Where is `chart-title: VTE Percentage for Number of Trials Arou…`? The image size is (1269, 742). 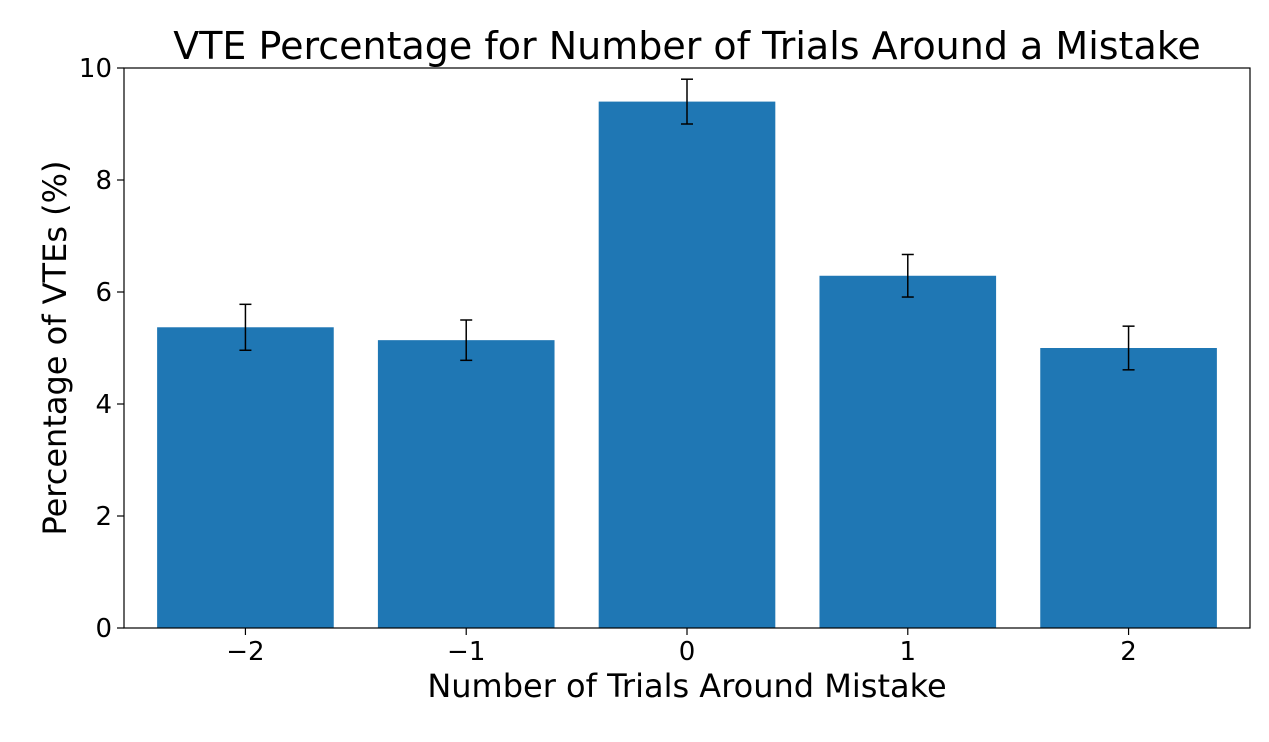
chart-title: VTE Percentage for Number of Trials Arou… is located at coordinates (687, 46).